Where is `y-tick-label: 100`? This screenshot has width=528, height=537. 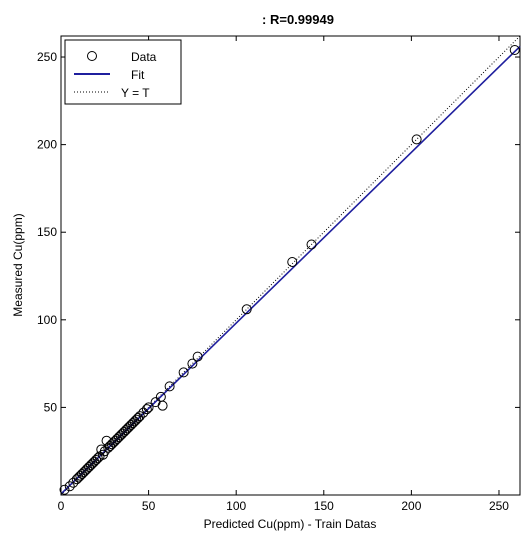
y-tick-label: 100 is located at coordinates (47, 320).